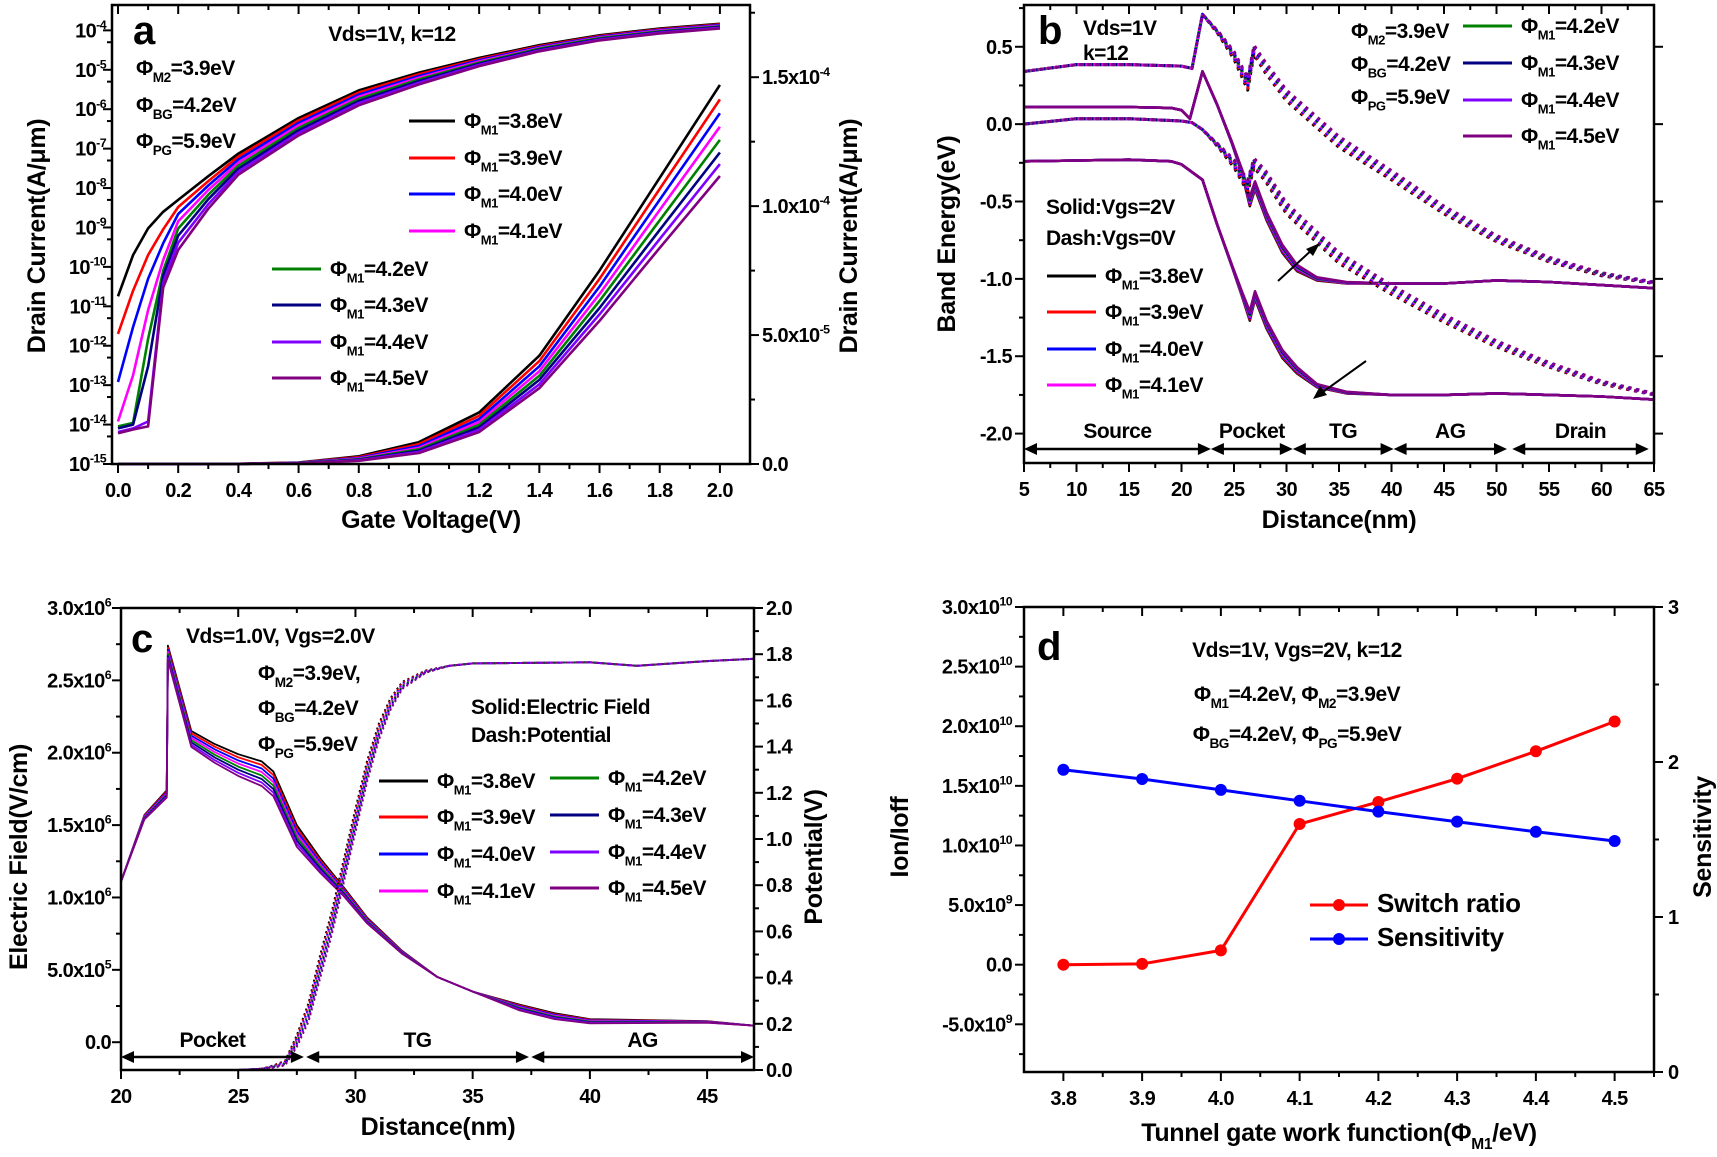  What do you see at coordinates (1204, 449) in the screenshot?
I see `arrowhead-right` at bounding box center [1204, 449].